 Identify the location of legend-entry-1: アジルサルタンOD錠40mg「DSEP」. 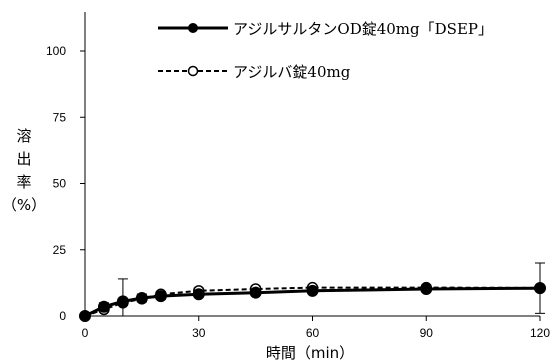
(325, 29).